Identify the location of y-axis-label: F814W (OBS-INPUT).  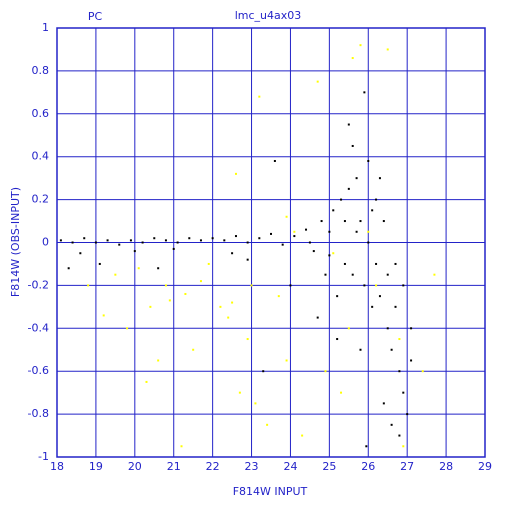
(15, 242).